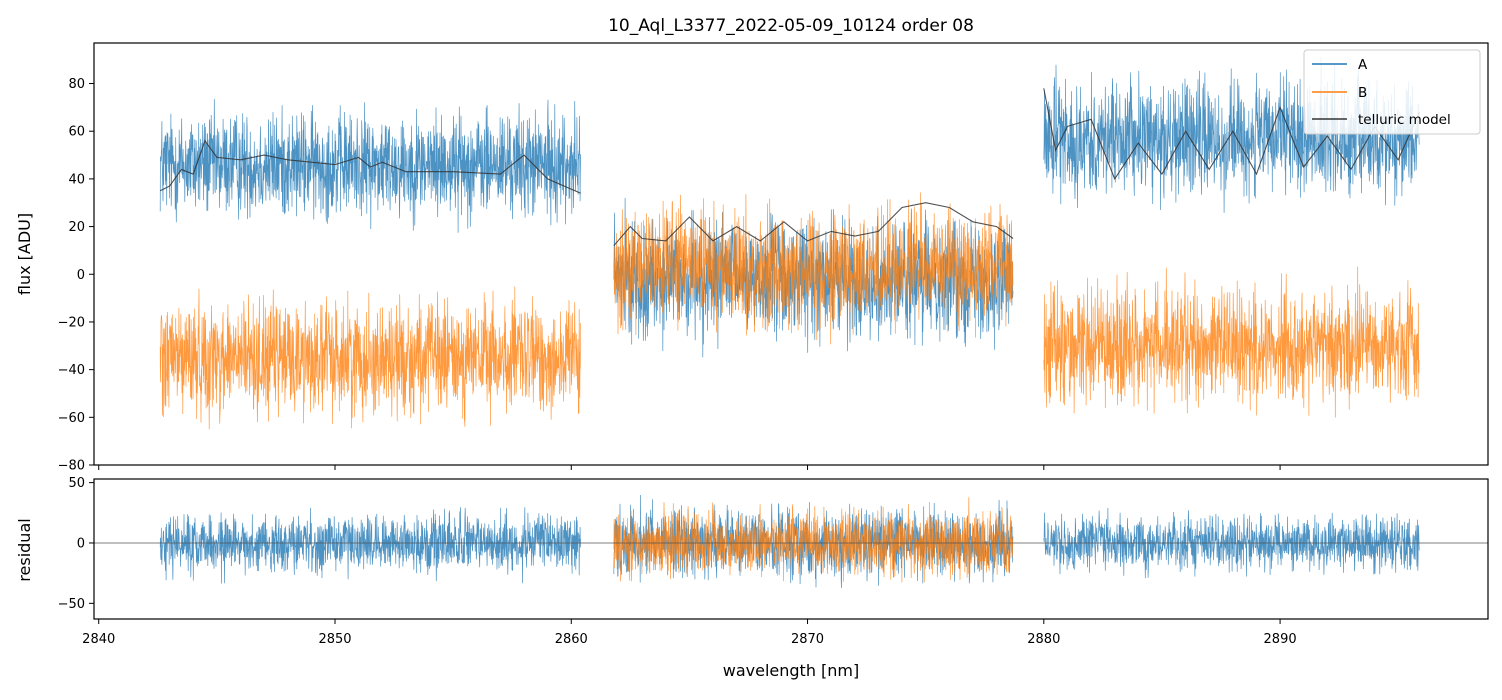 The width and height of the screenshot is (1502, 700). Describe the element at coordinates (76, 84) in the screenshot. I see `flux-ytick-label: 80` at that location.